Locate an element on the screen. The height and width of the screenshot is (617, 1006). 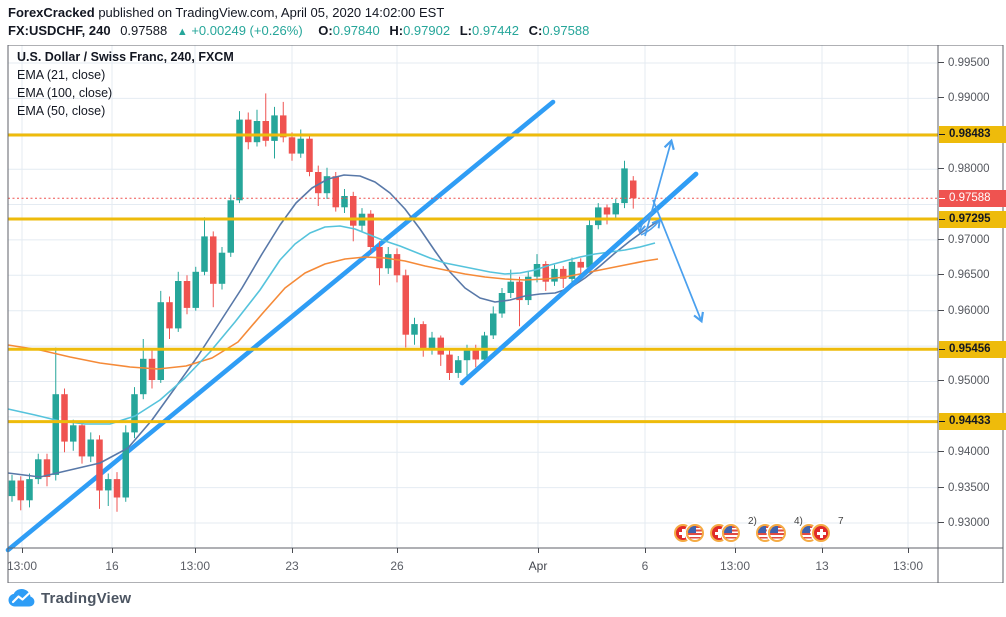
close-label: C: is located at coordinates (535, 30).